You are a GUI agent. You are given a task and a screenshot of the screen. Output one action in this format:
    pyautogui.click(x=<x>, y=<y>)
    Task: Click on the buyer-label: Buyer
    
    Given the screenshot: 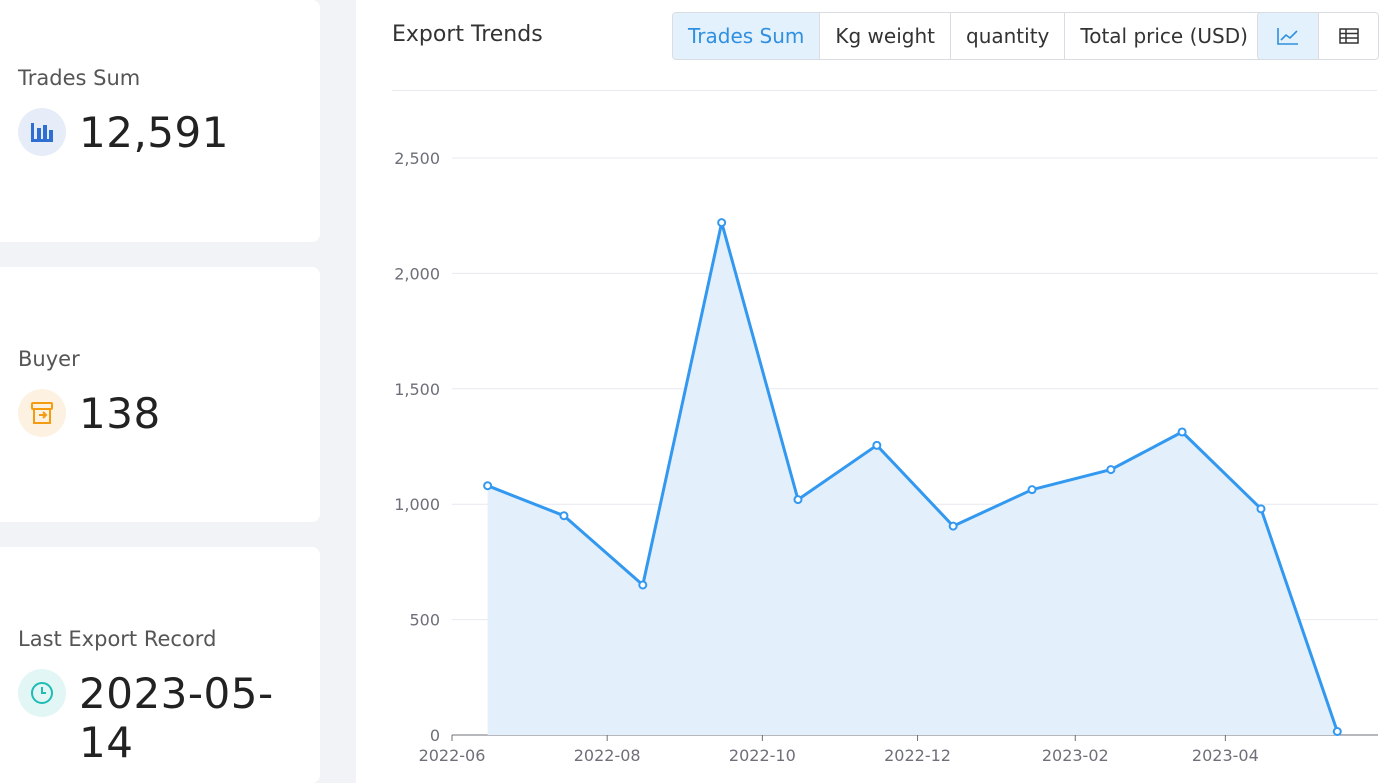 What is the action you would take?
    pyautogui.click(x=49, y=359)
    